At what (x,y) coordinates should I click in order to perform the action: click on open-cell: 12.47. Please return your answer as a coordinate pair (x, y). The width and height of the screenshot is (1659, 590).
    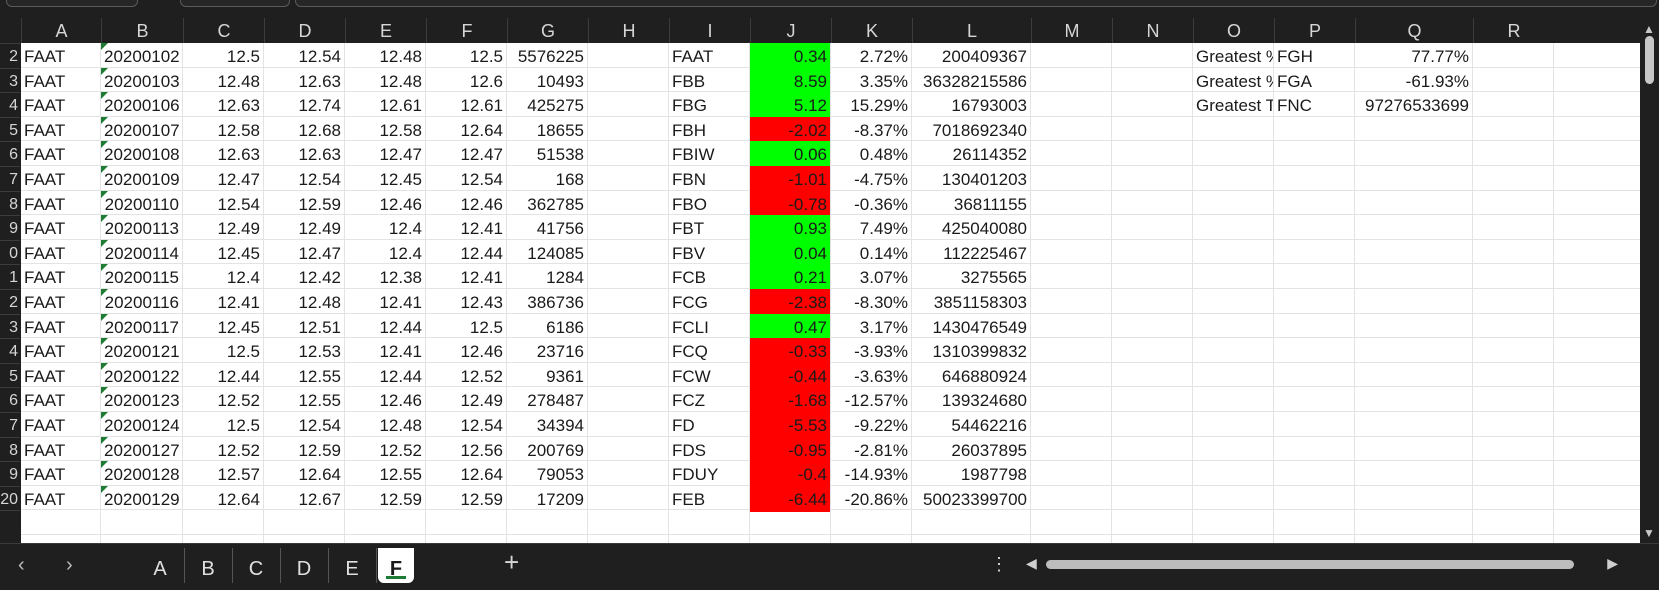
    Looking at the image, I should click on (238, 179).